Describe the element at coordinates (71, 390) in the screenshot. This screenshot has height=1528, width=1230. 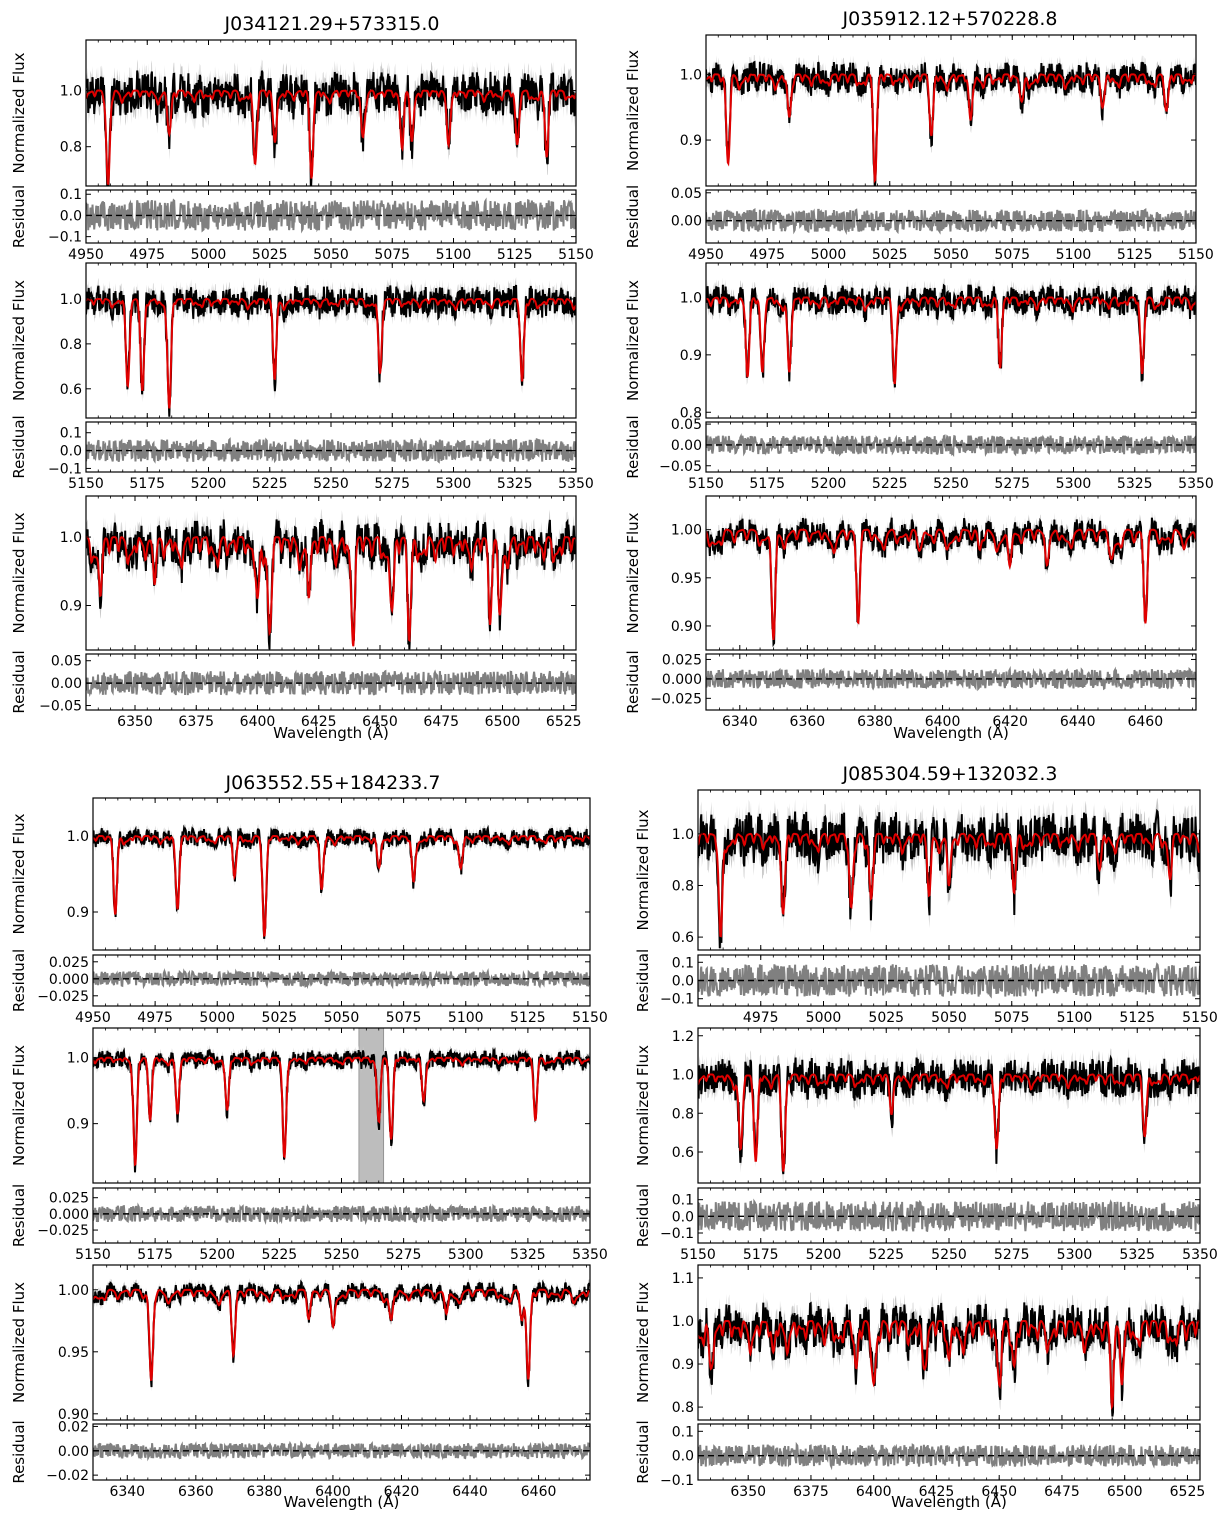
I see `flux-y-tick-label: 0.6` at that location.